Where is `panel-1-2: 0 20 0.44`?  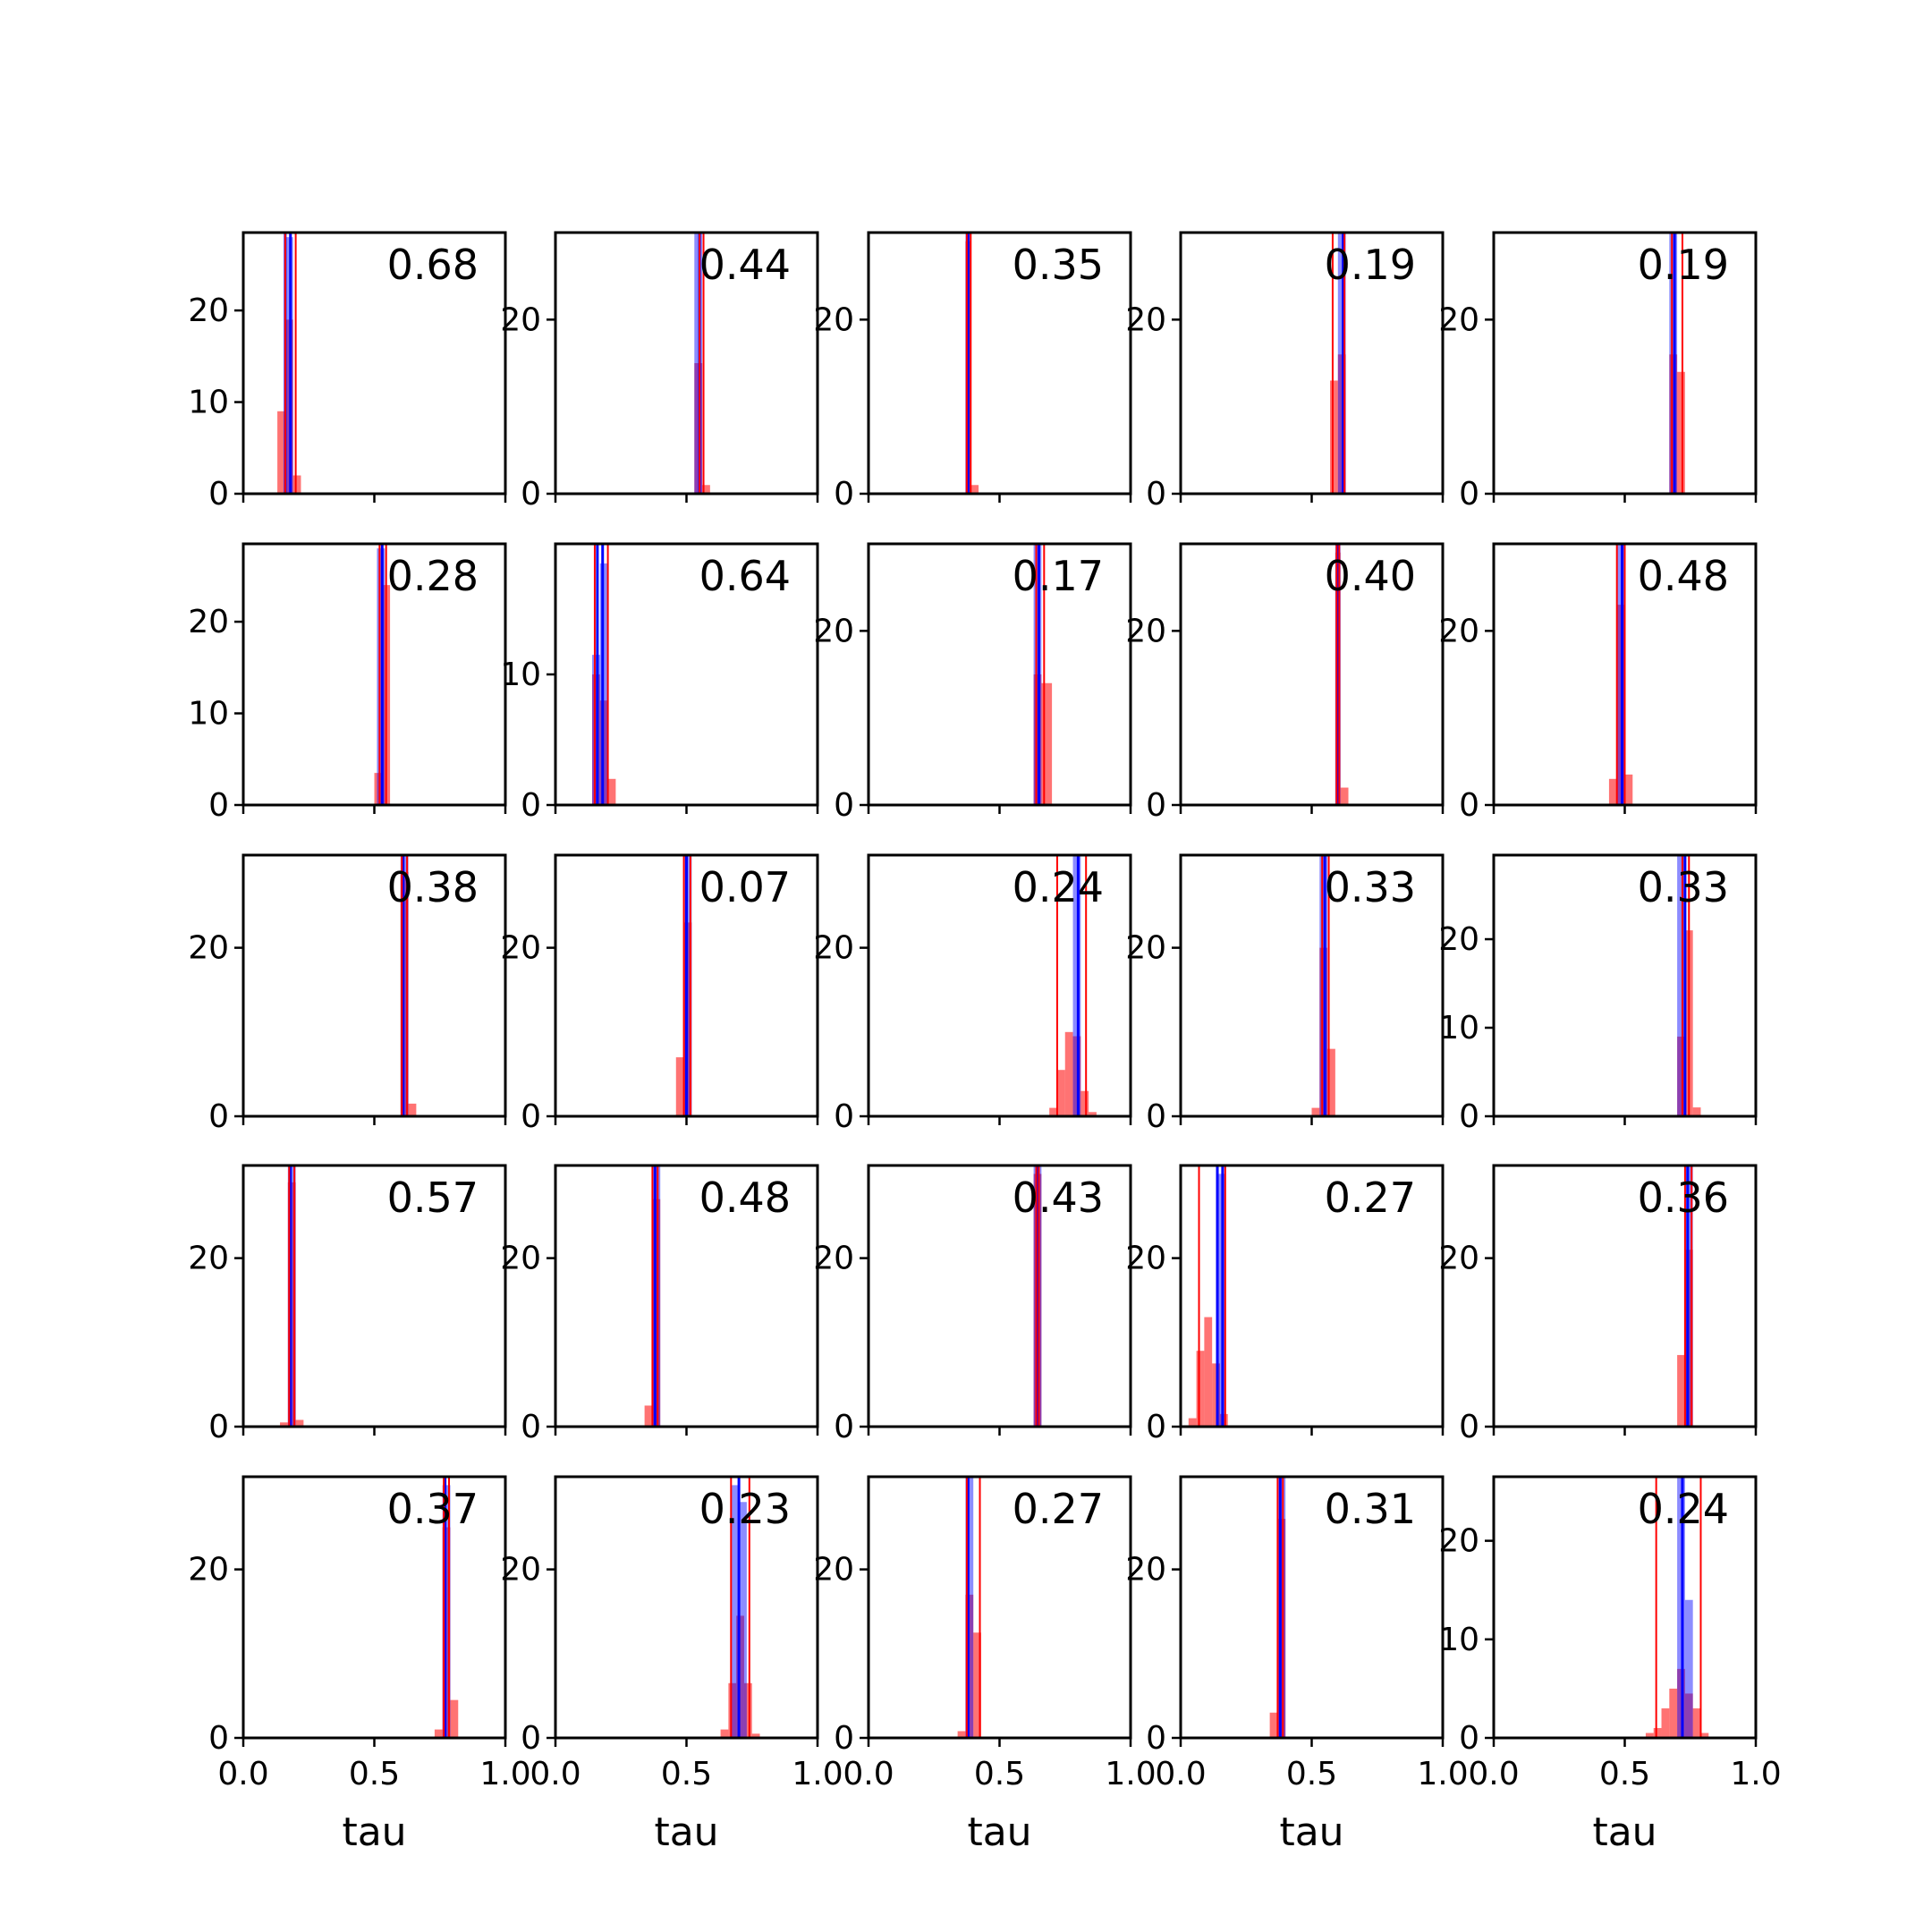 panel-1-2: 0 20 0.44 is located at coordinates (659, 372).